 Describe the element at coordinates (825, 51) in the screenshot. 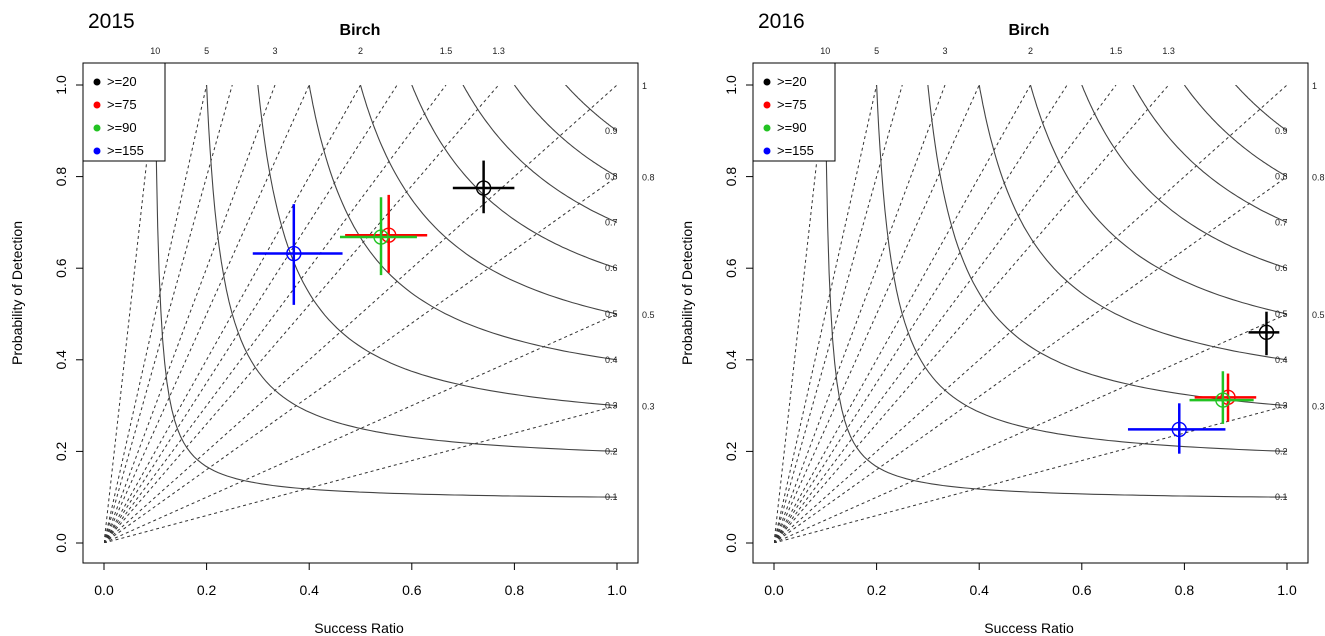

I see `bias-label: 10` at that location.